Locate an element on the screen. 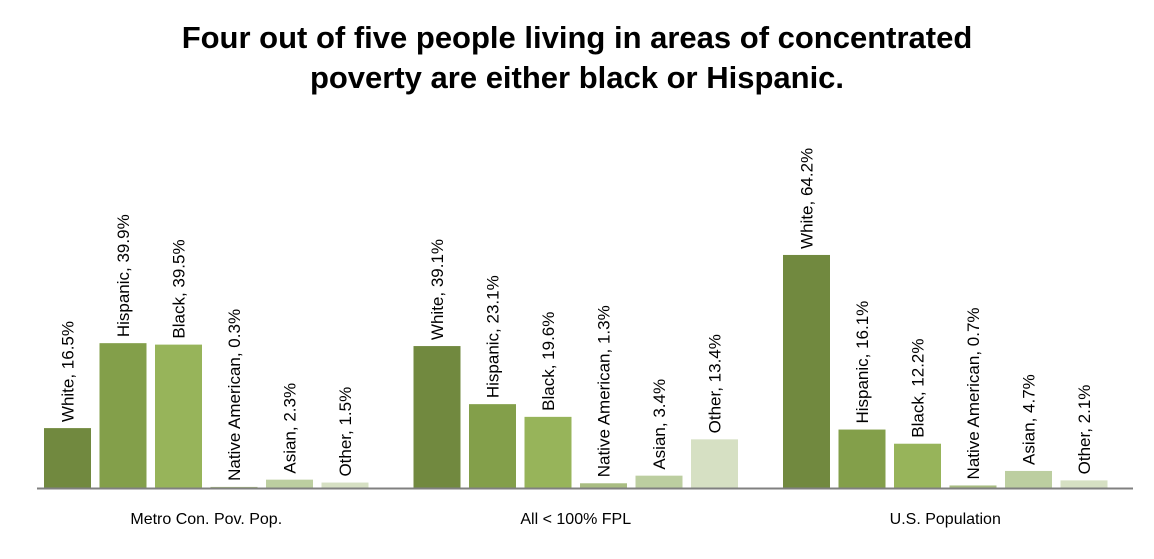  category-label: Metro Con. Pov. Pop. is located at coordinates (206, 519).